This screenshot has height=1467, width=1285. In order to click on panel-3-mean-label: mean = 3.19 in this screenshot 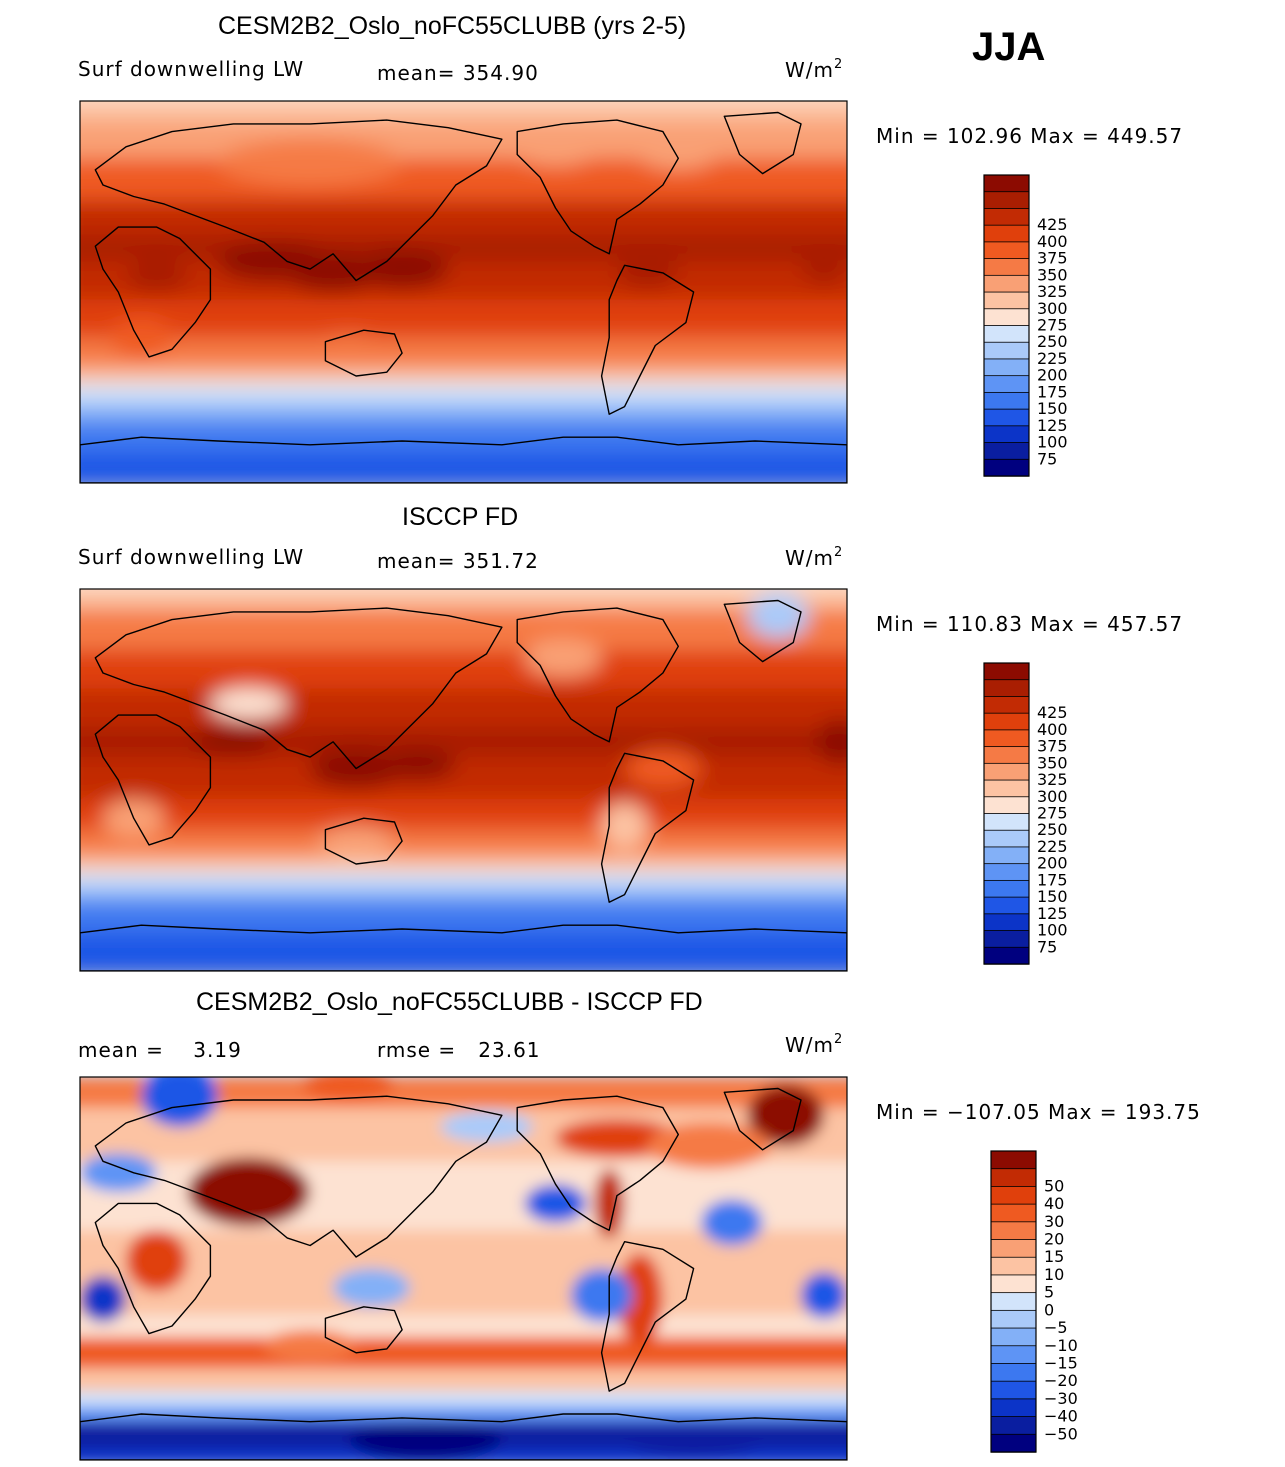, I will do `click(160, 1050)`.